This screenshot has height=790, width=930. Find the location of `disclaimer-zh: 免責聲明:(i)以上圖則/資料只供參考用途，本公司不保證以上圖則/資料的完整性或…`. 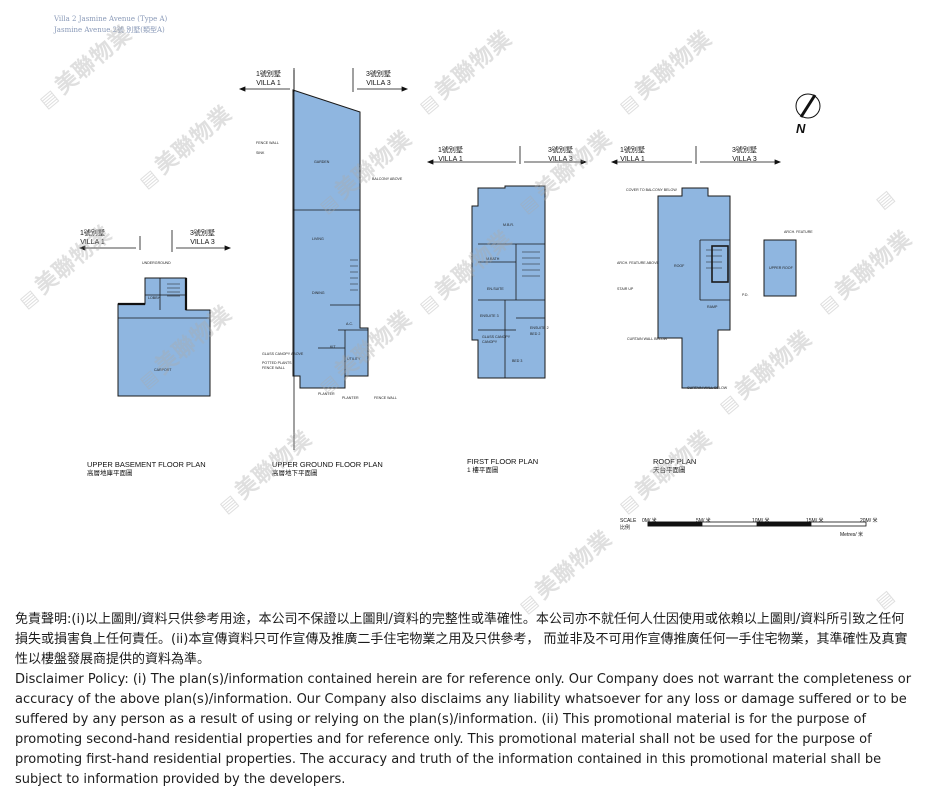

disclaimer-zh: 免責聲明:(i)以上圖則/資料只供參考用途，本公司不保證以上圖則/資料的完整性或… is located at coordinates (461, 639).